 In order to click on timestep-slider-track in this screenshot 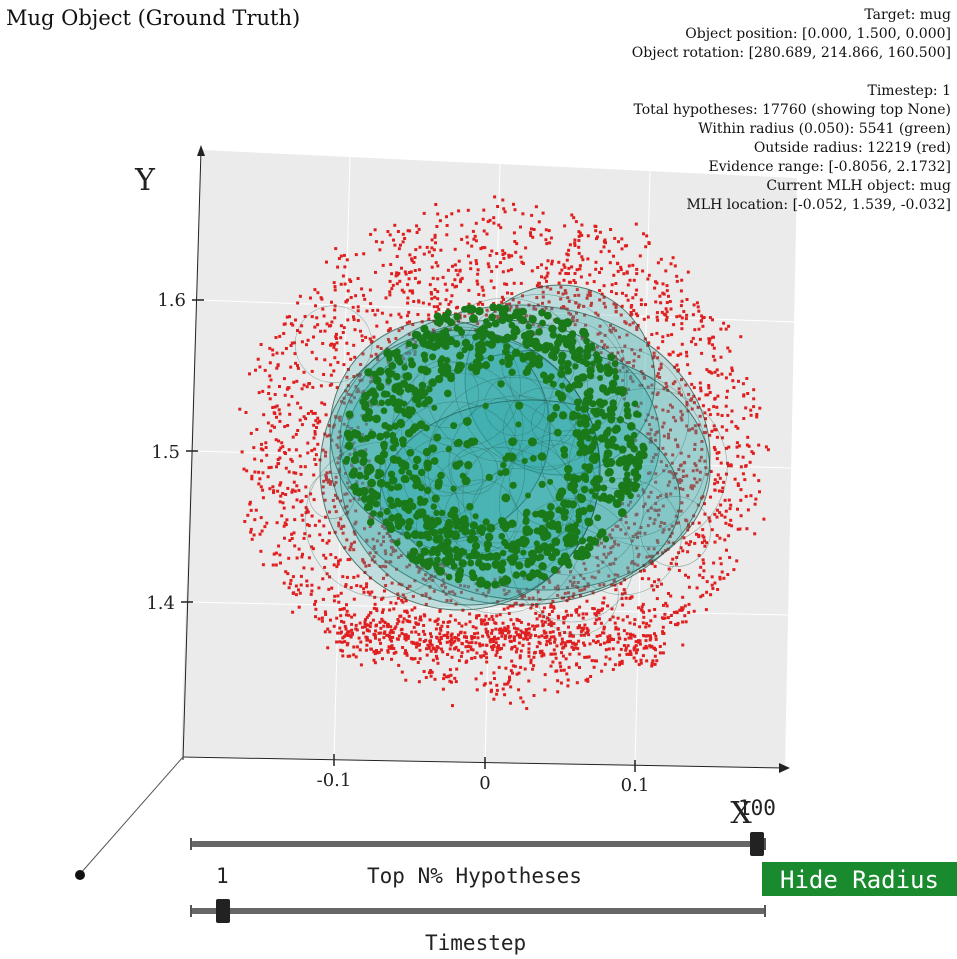, I will do `click(478, 911)`.